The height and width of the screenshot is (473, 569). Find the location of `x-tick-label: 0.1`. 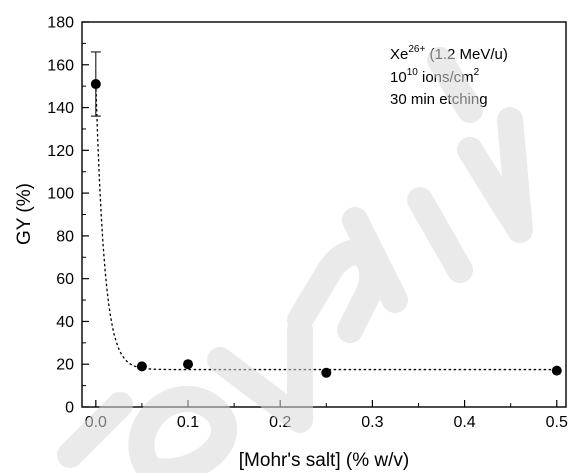

x-tick-label: 0.1 is located at coordinates (188, 422).